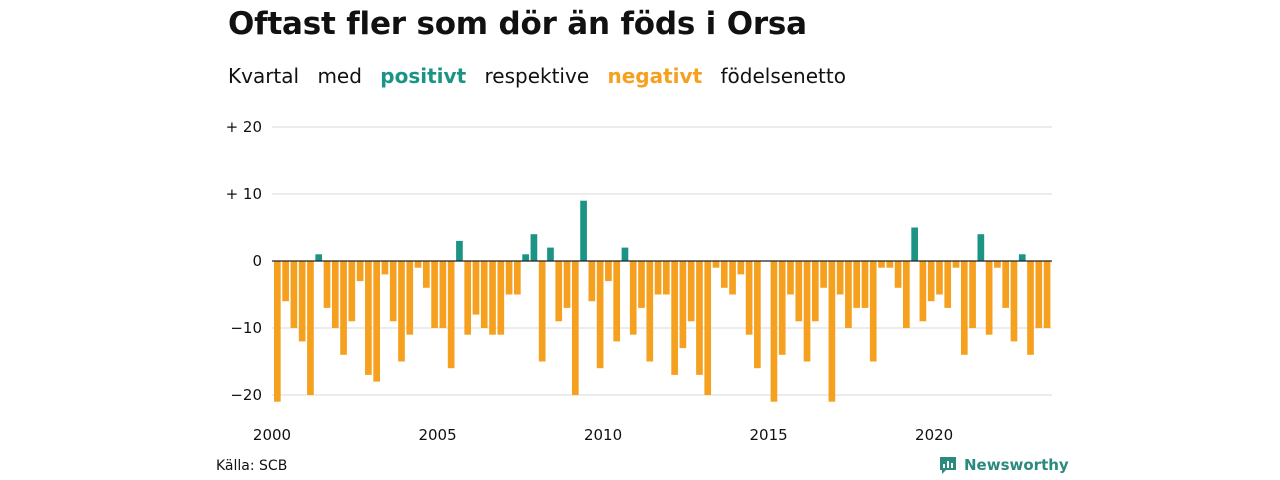 This screenshot has width=1280, height=480. What do you see at coordinates (603, 435) in the screenshot?
I see `x-tick-label: 2010` at bounding box center [603, 435].